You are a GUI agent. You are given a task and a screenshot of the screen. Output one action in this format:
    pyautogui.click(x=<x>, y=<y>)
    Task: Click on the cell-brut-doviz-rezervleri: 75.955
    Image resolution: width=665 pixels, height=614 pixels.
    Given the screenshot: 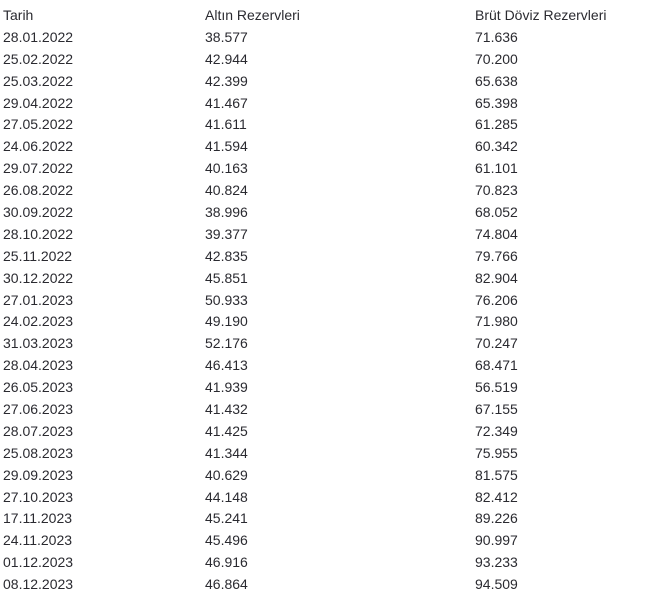 What is the action you would take?
    pyautogui.click(x=496, y=452)
    